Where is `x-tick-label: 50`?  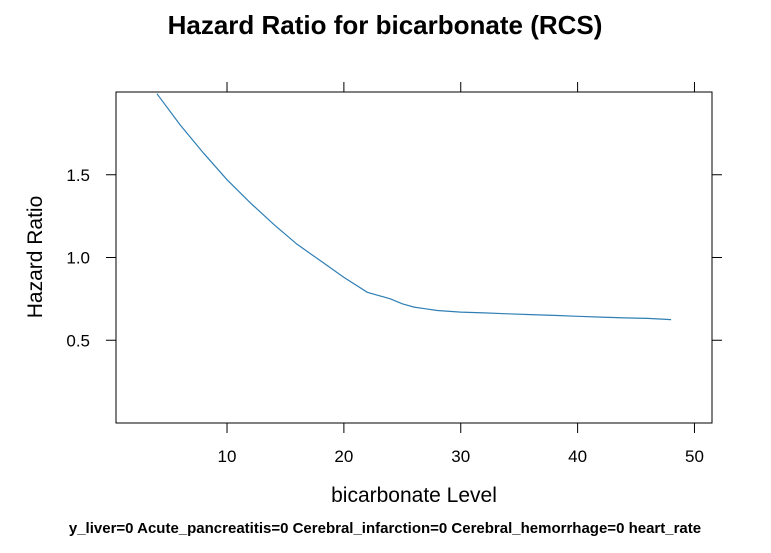
x-tick-label: 50 is located at coordinates (694, 456).